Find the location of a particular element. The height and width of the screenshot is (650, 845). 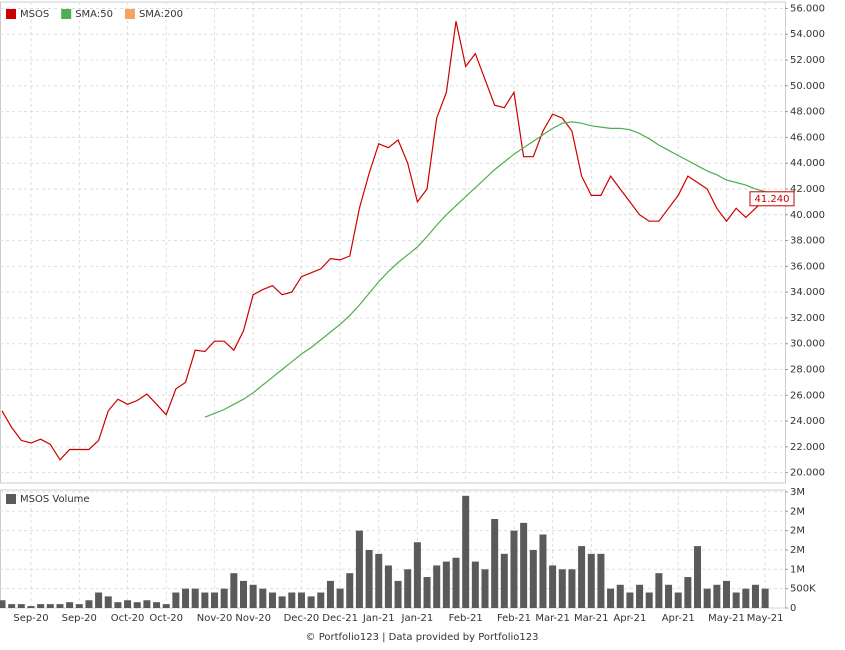

legend-label: MSOS is located at coordinates (34, 14).